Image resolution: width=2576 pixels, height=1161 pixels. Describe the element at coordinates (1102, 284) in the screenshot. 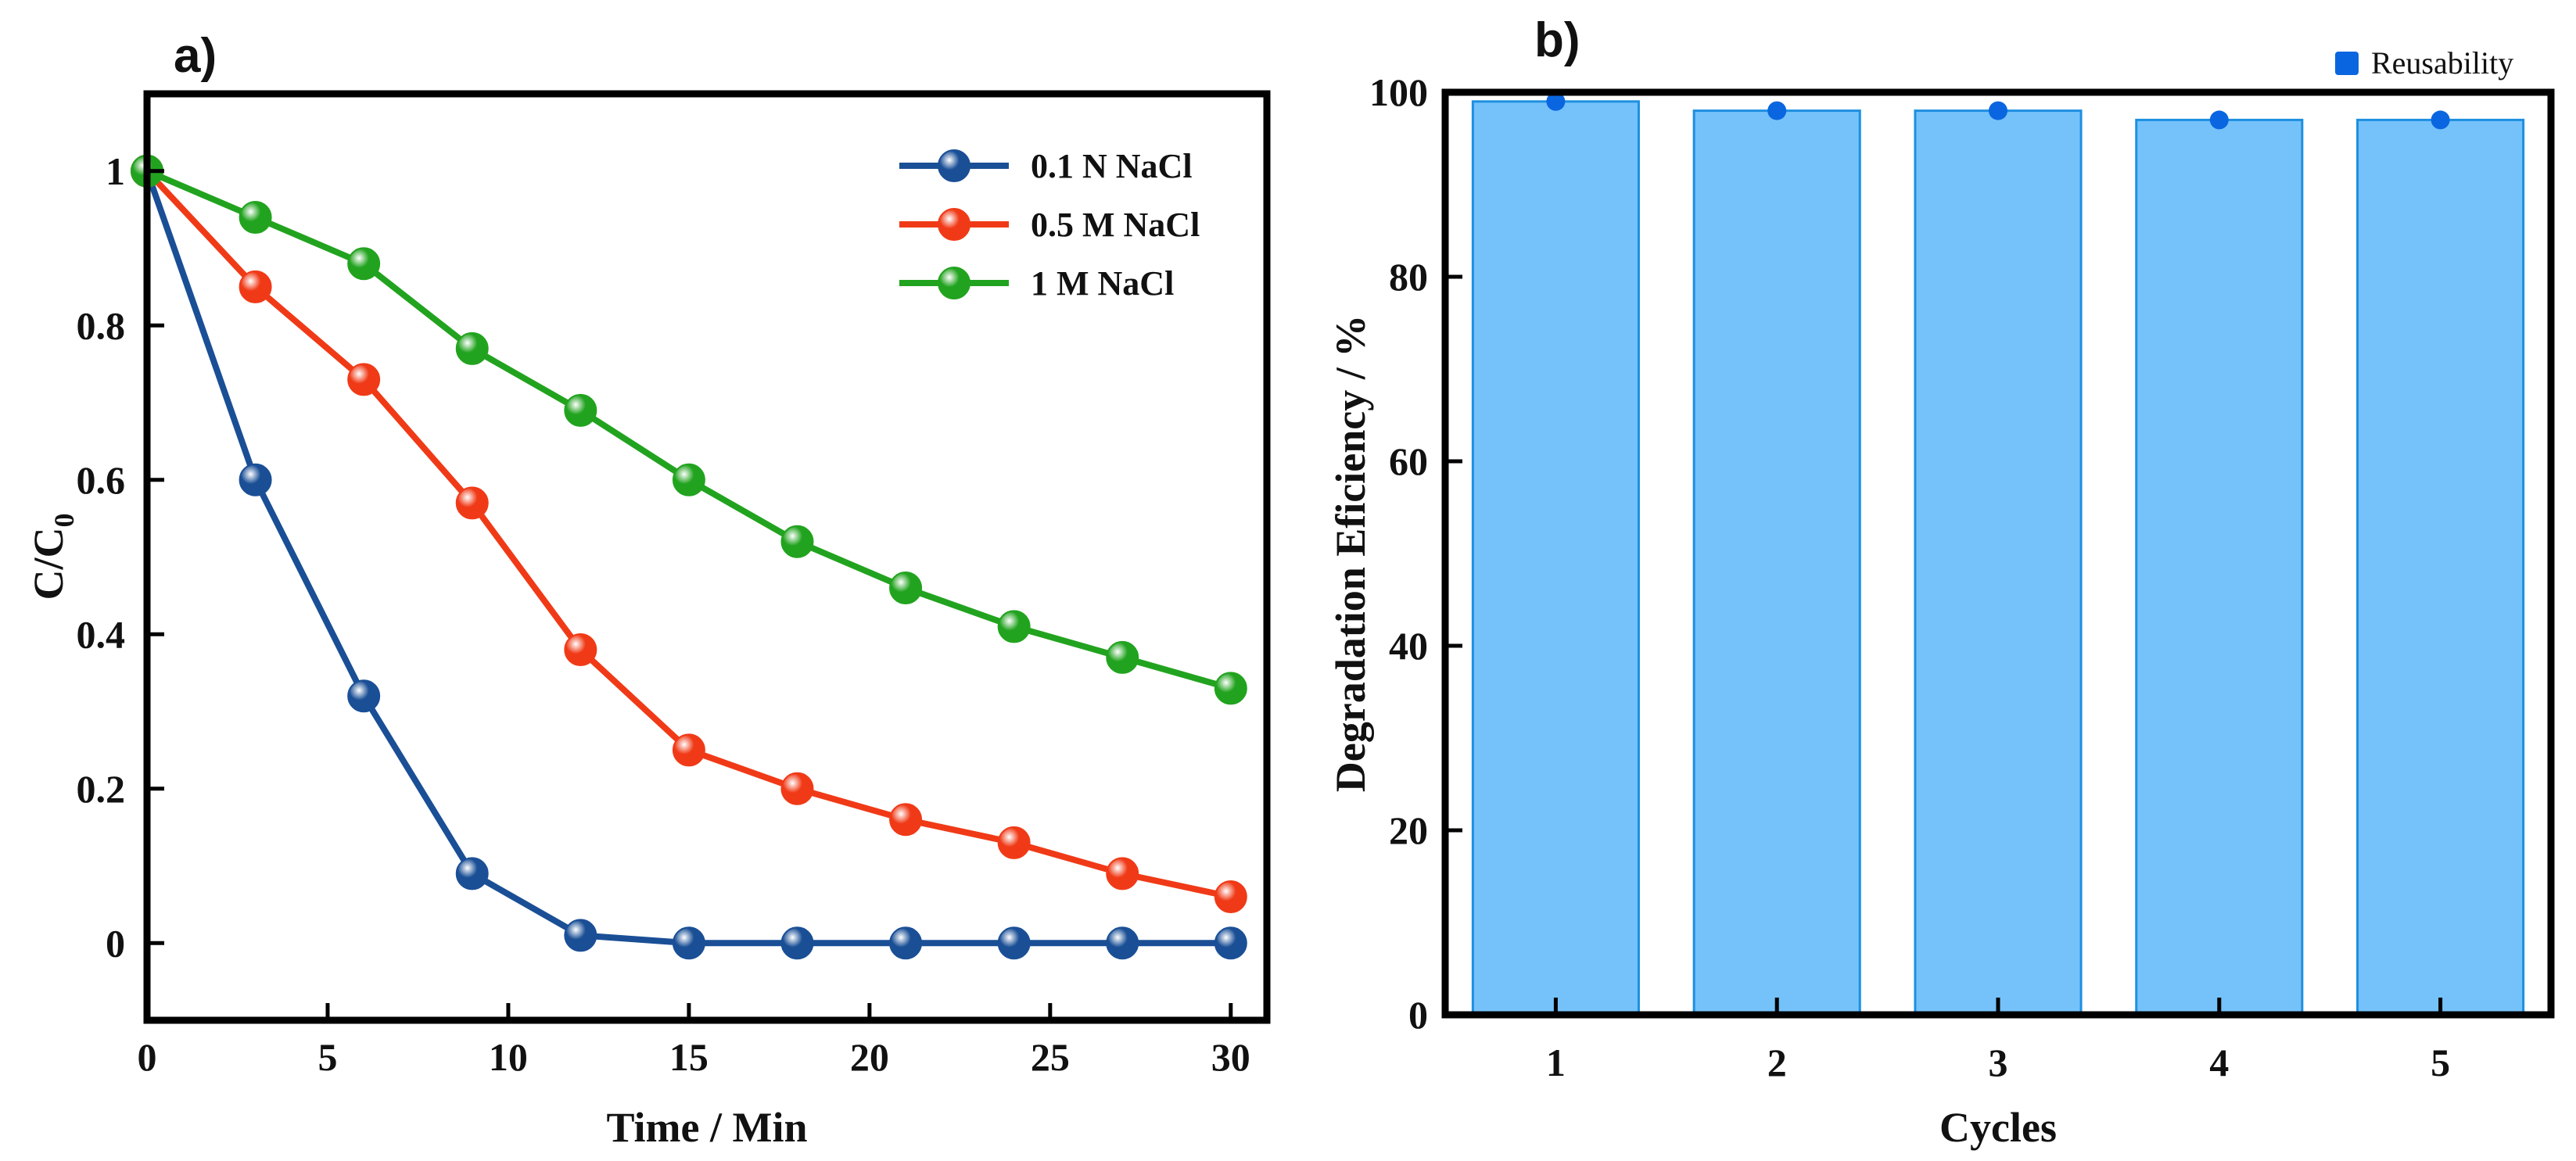

I see `panel-a-legend-label-1-m-nacl: 1 M NaCl` at that location.